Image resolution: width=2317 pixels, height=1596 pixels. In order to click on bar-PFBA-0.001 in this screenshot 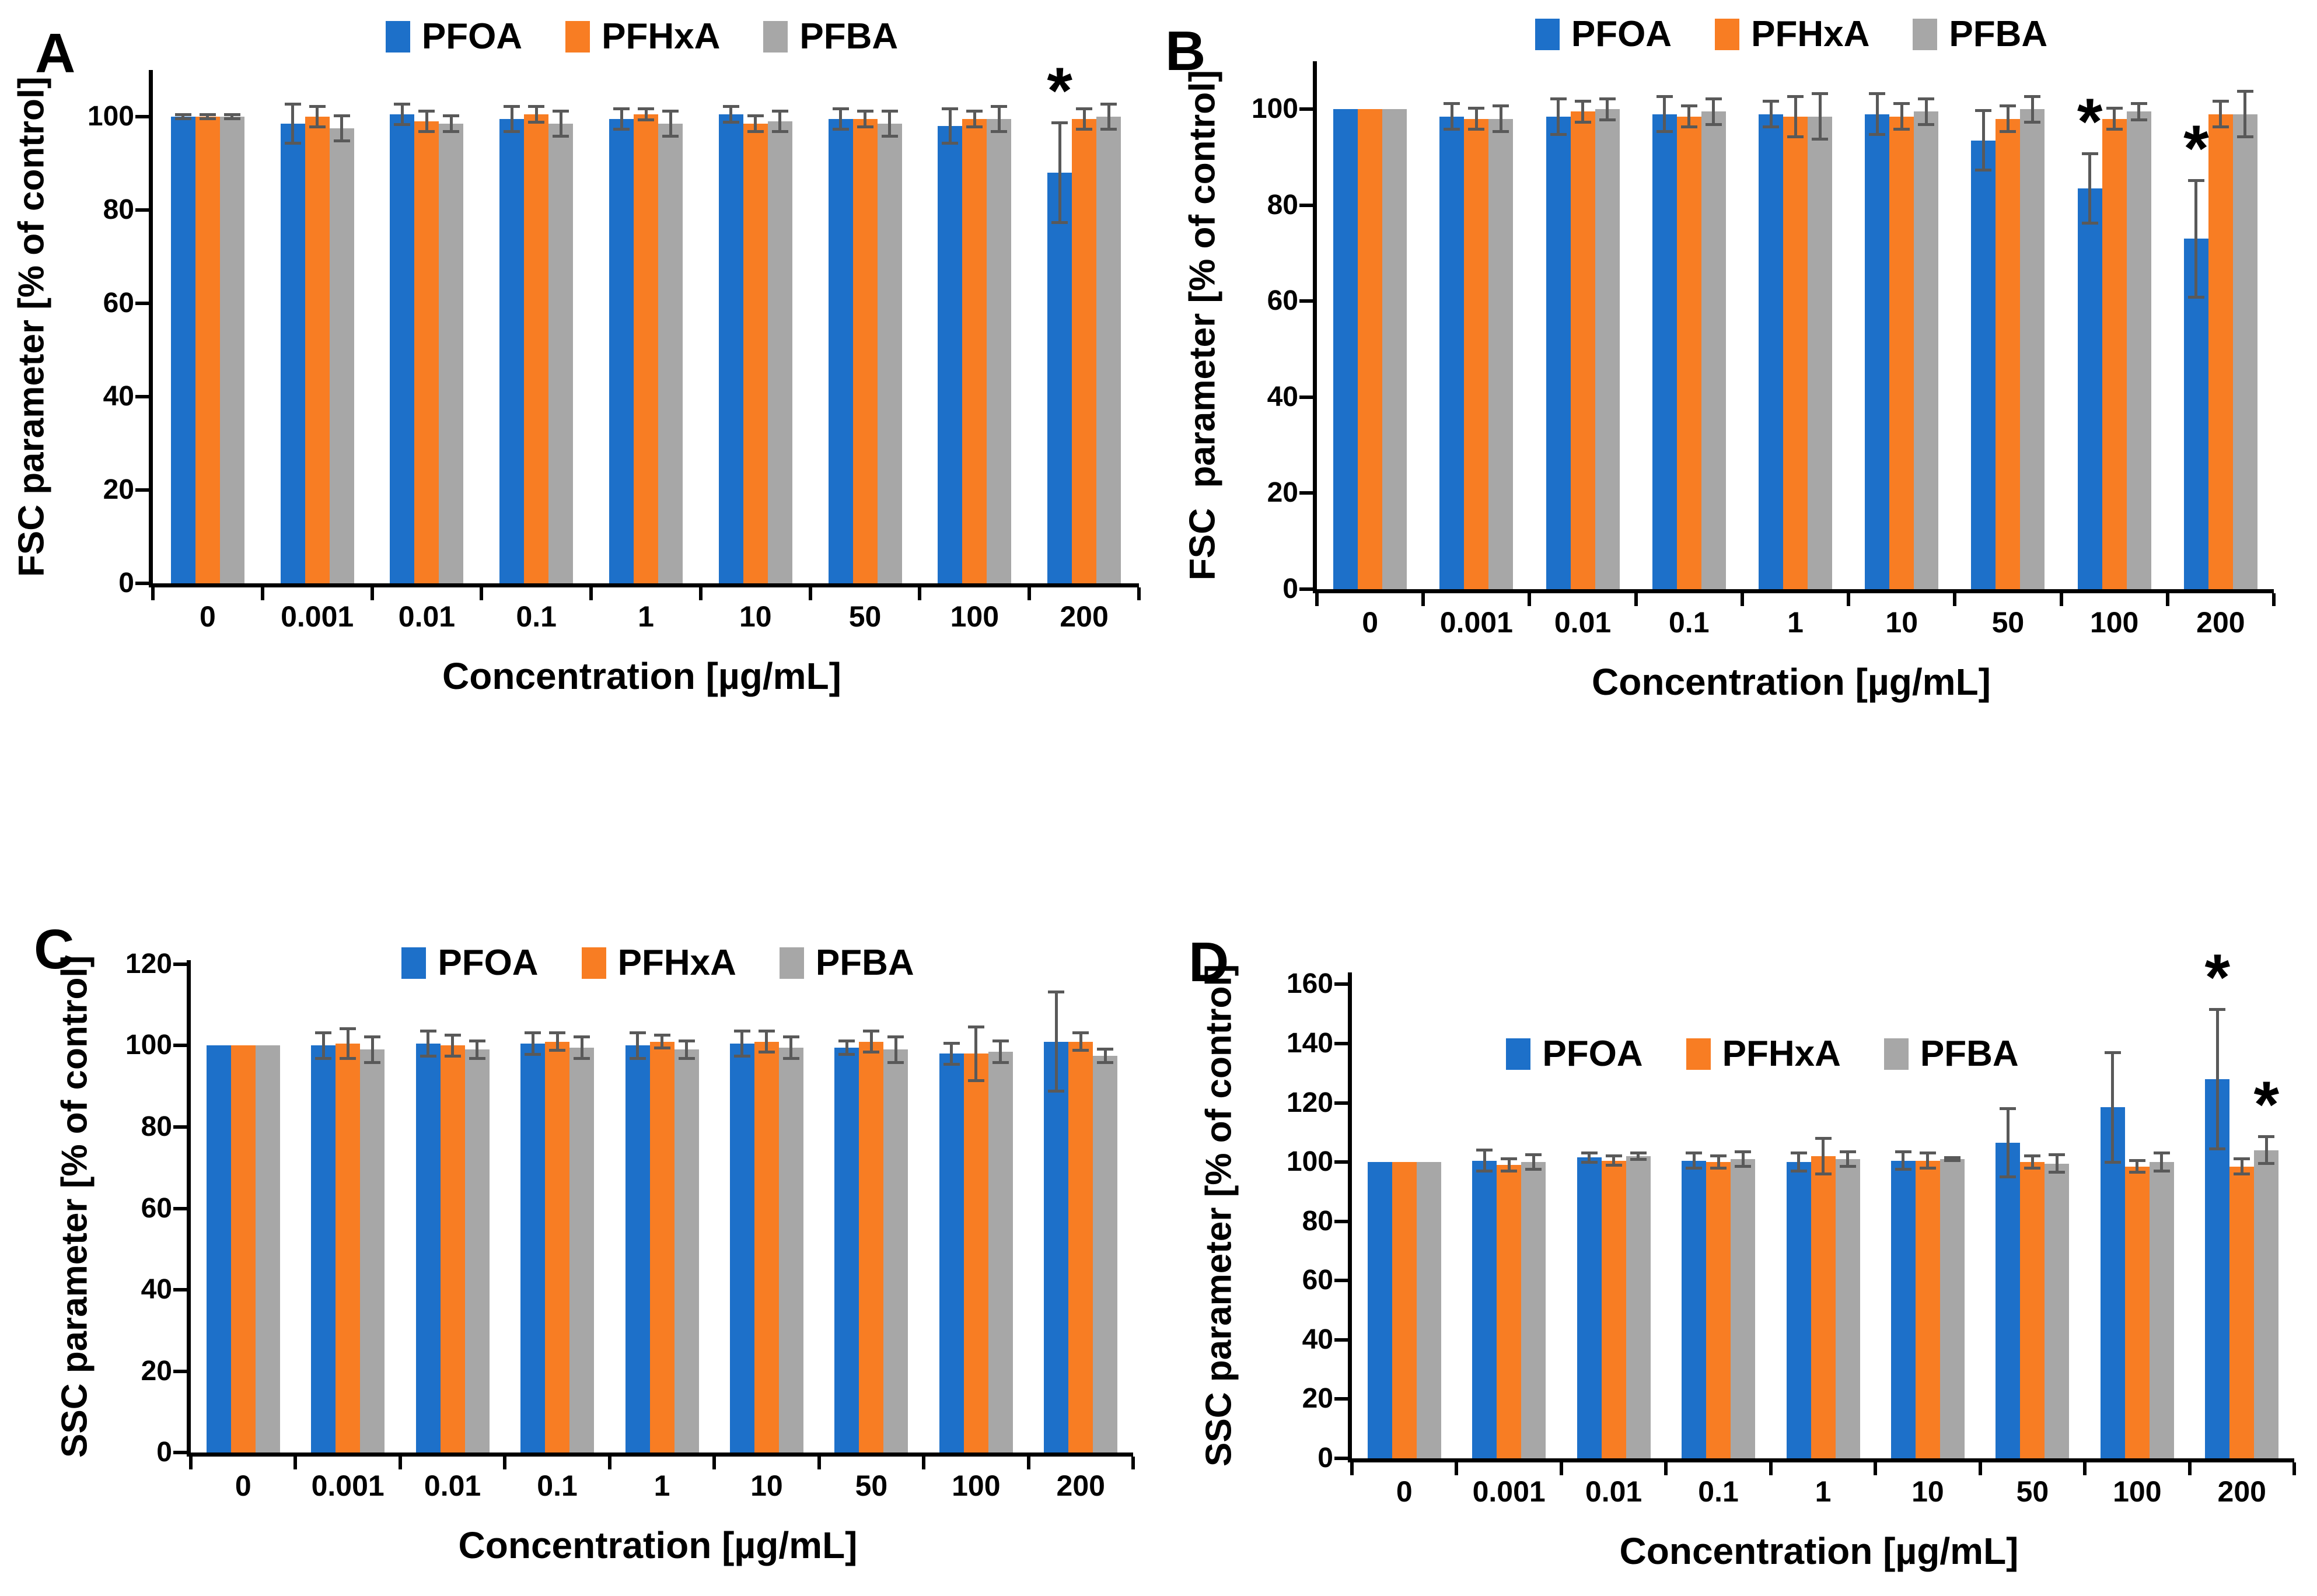, I will do `click(1533, 1310)`.